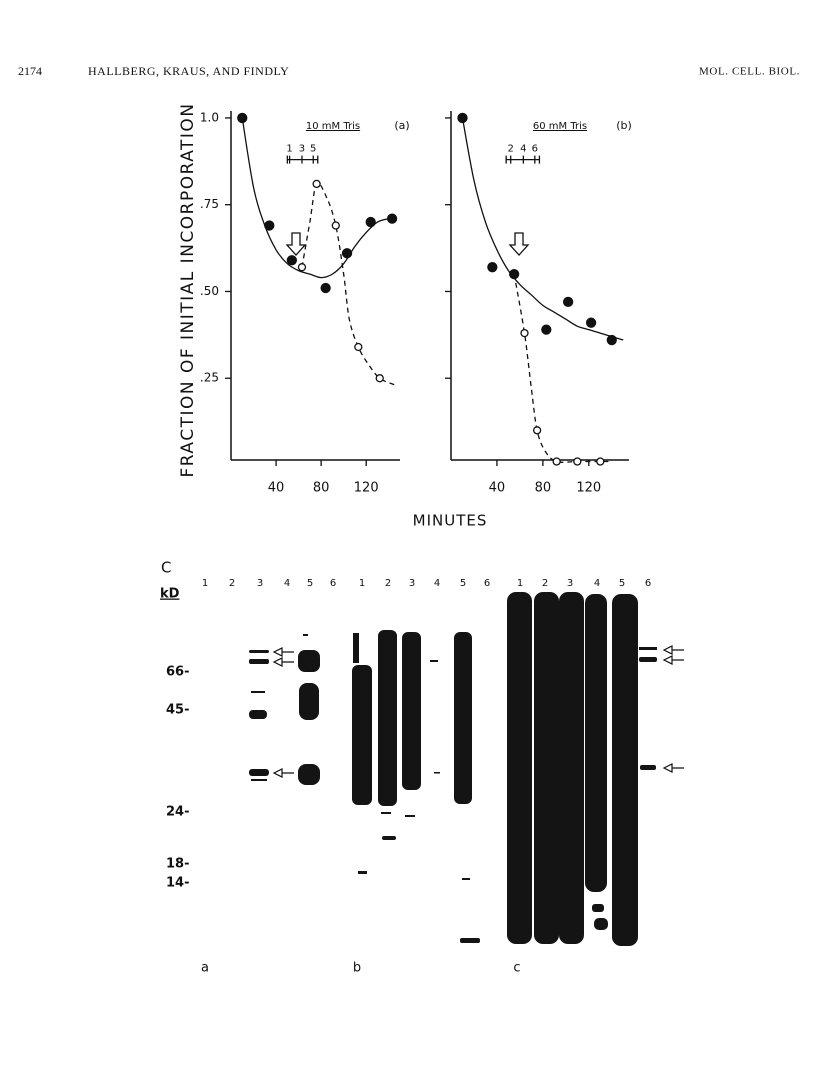 The height and width of the screenshot is (1077, 816). Describe the element at coordinates (313, 149) in the screenshot. I see `bracket-label: 5` at that location.